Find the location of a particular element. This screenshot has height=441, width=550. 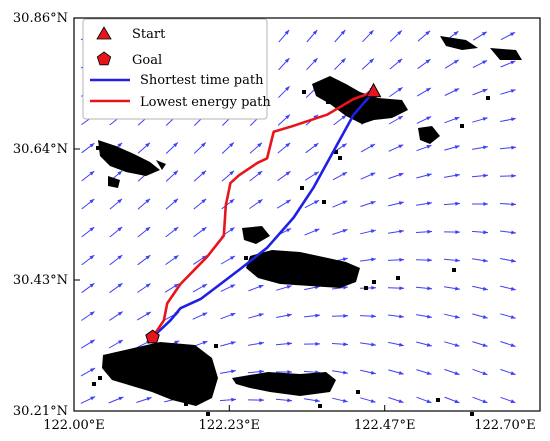

x-tick-label: 122.00°E is located at coordinates (73, 425).